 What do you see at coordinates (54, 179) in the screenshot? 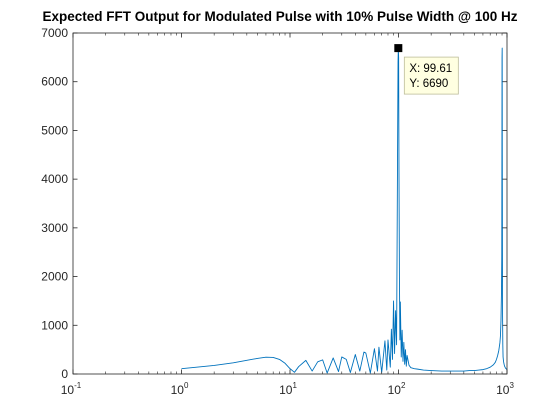
I see `y-tick-label: 4000` at bounding box center [54, 179].